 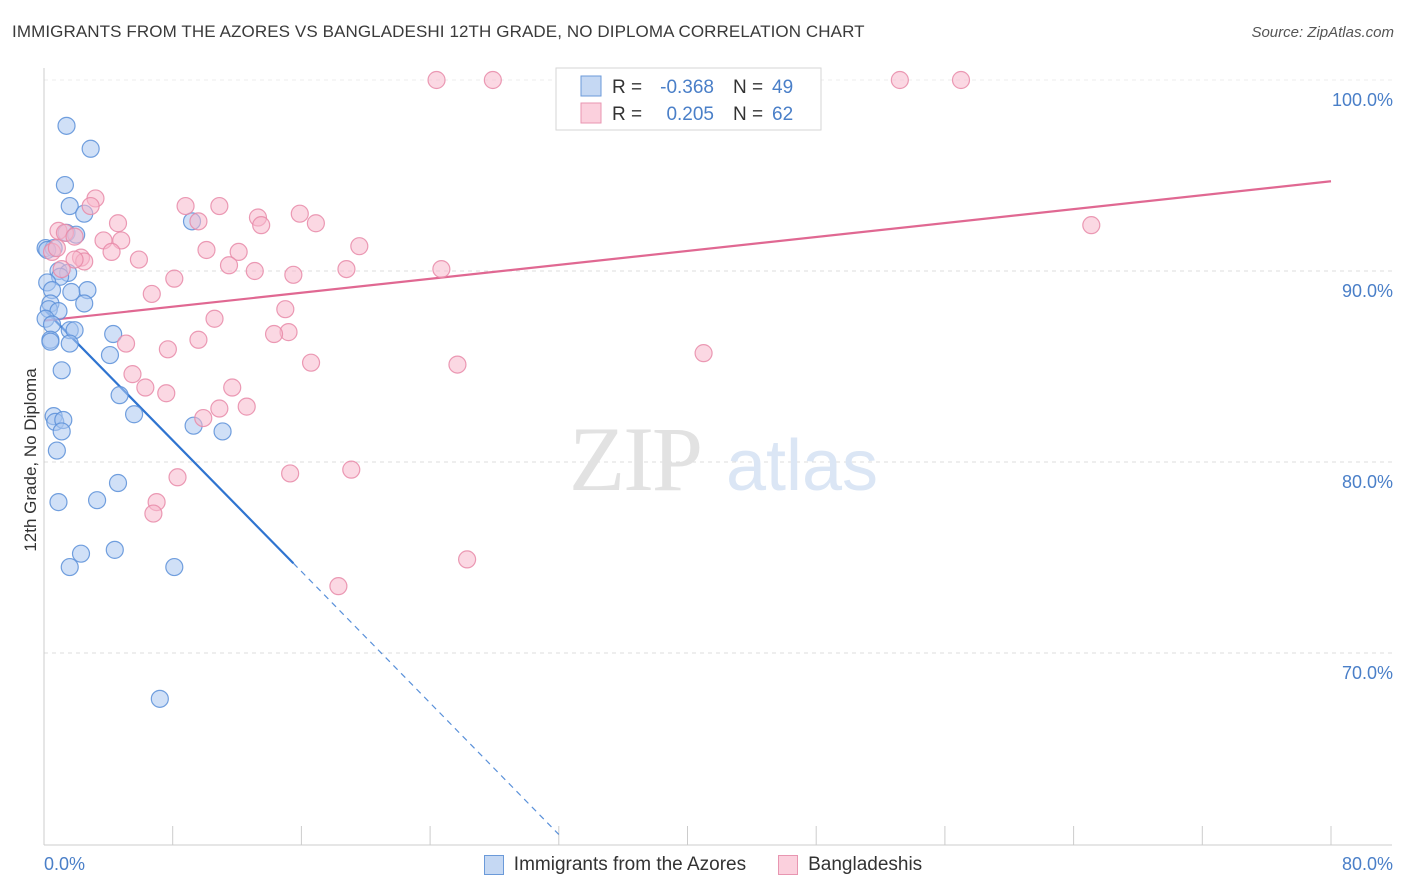 What do you see at coordinates (1322, 32) in the screenshot?
I see `source-credit: Source: ZipAtlas.com` at bounding box center [1322, 32].